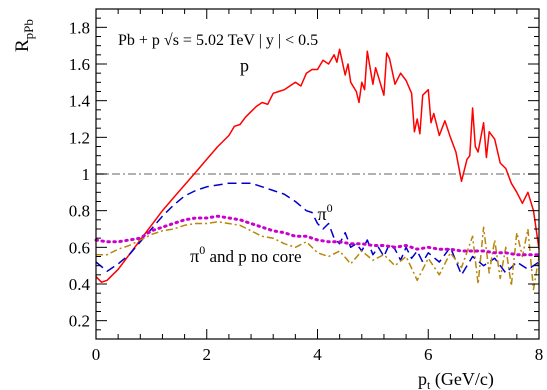  What do you see at coordinates (539, 354) in the screenshot?
I see `x-tick-label: 8` at bounding box center [539, 354].